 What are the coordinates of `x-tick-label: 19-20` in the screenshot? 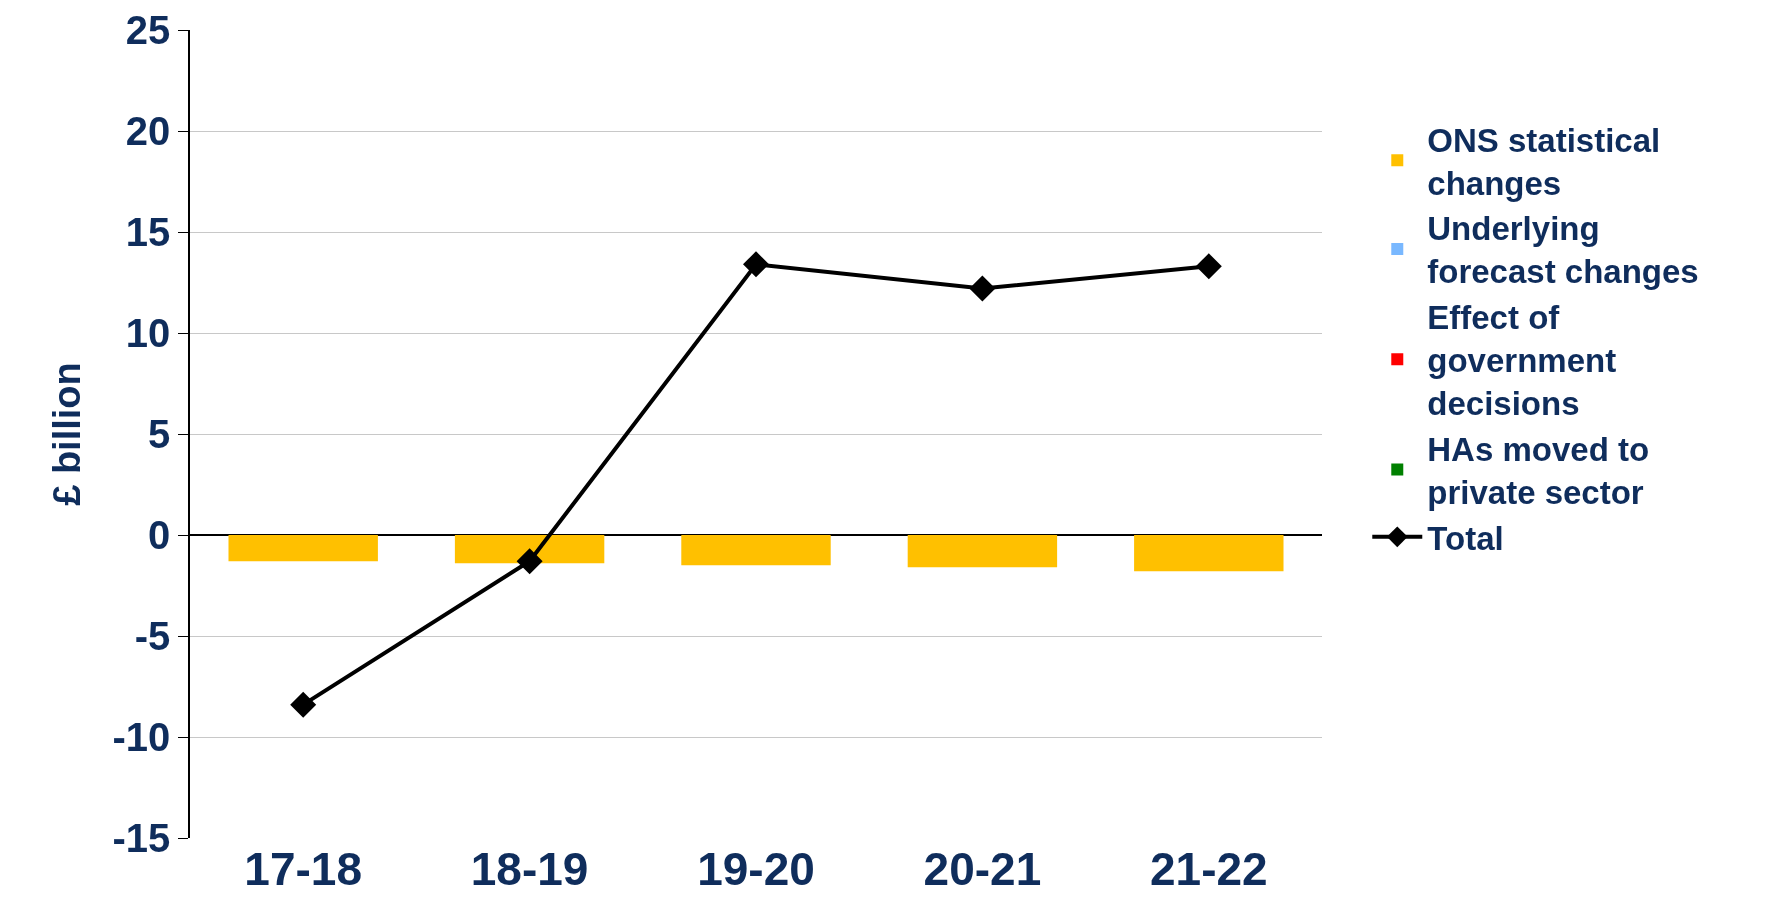 It's located at (756, 869).